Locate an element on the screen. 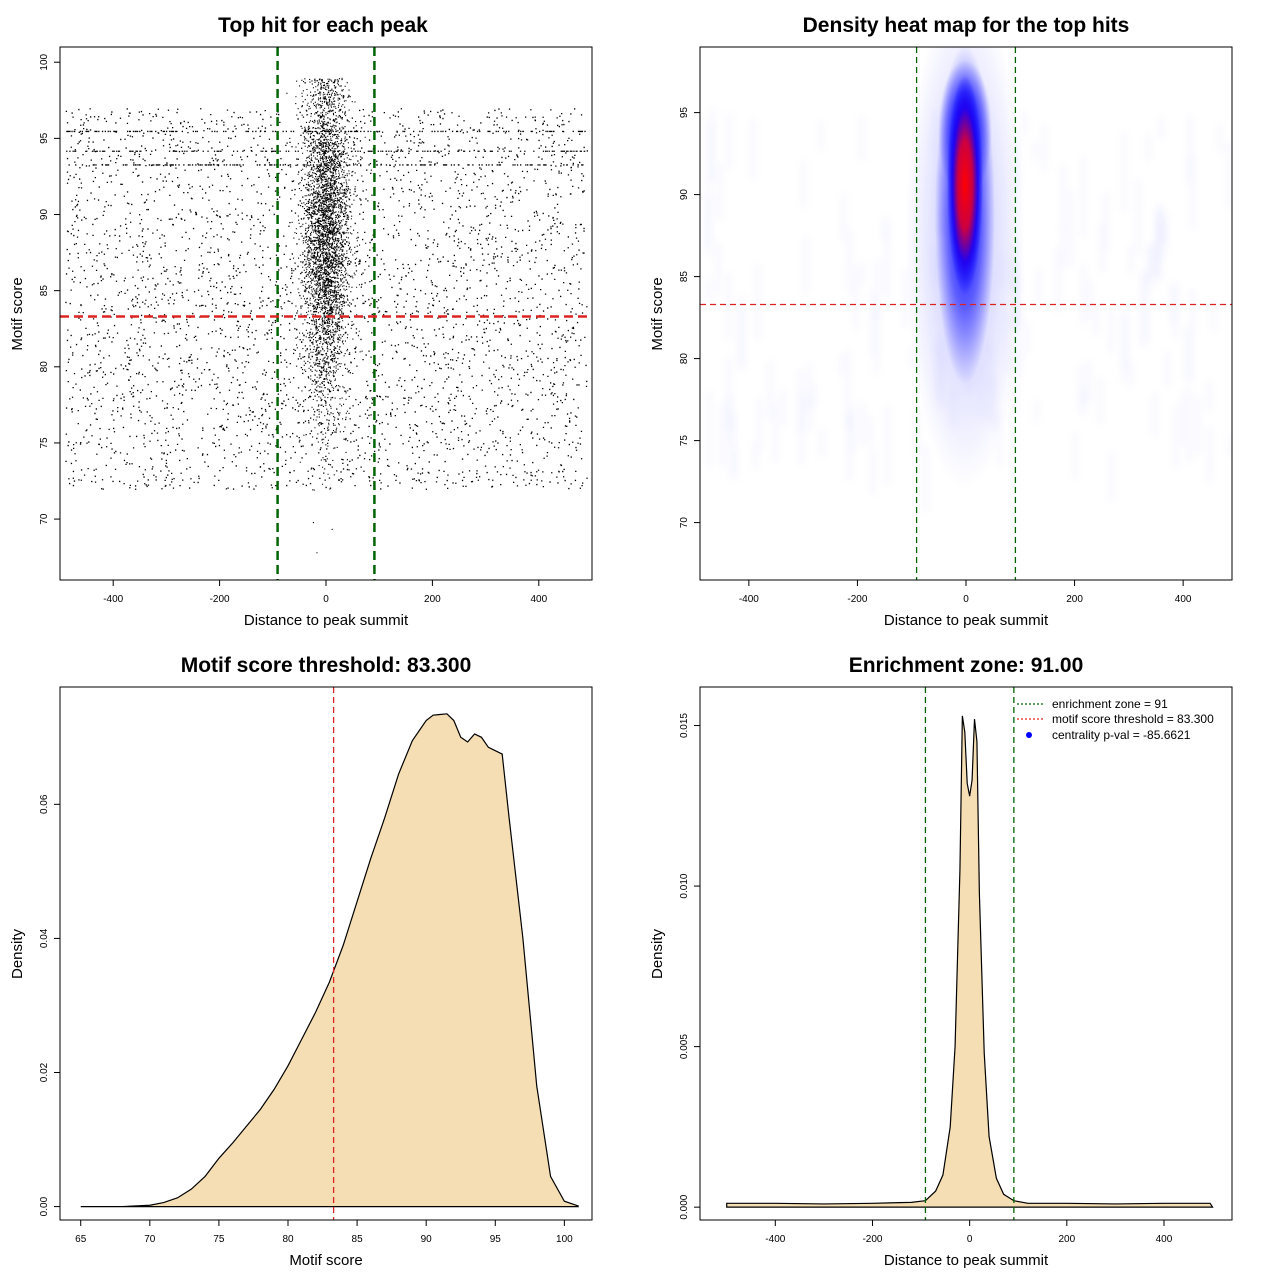  enrichment-title: Enrichment zone: 91.00 is located at coordinates (966, 665).